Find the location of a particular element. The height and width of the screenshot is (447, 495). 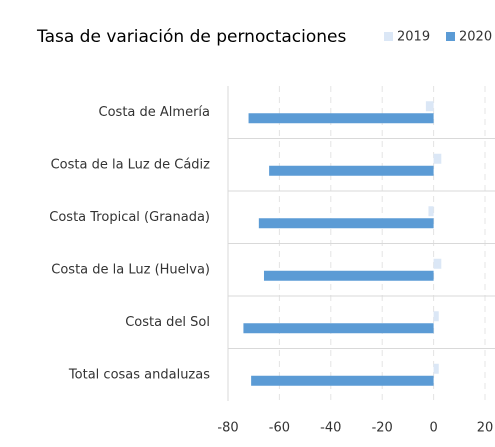

category-label: Costa de la Luz de Cádiz is located at coordinates (131, 164).